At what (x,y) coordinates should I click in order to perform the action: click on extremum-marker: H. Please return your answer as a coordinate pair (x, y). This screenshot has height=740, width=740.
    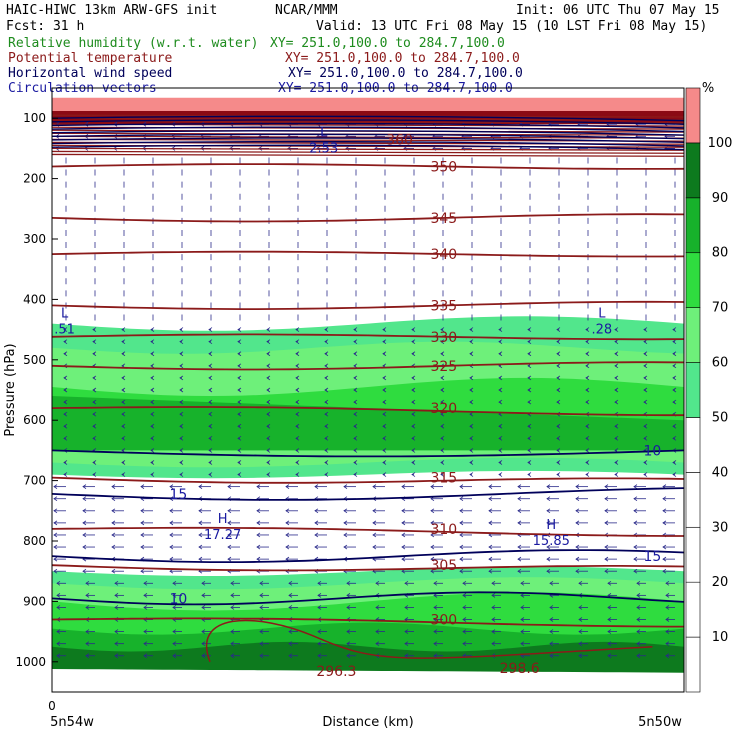
    Looking at the image, I should click on (551, 525).